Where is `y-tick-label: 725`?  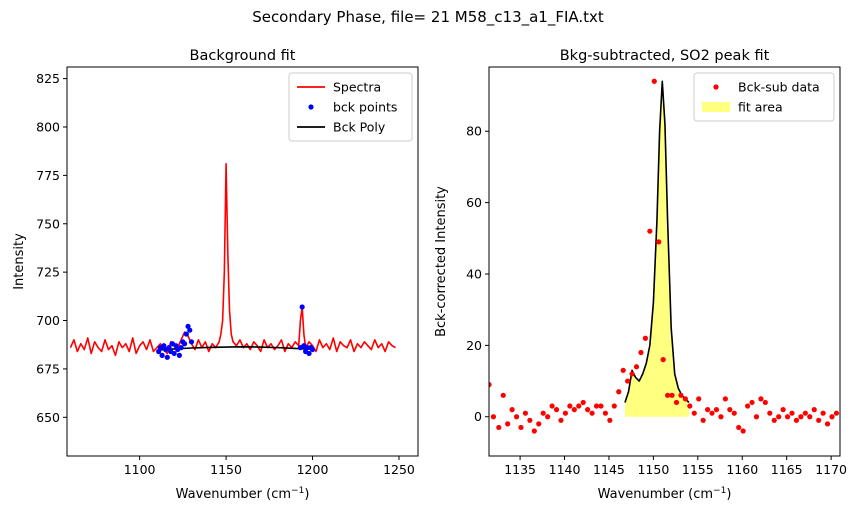
y-tick-label: 725 is located at coordinates (48, 272).